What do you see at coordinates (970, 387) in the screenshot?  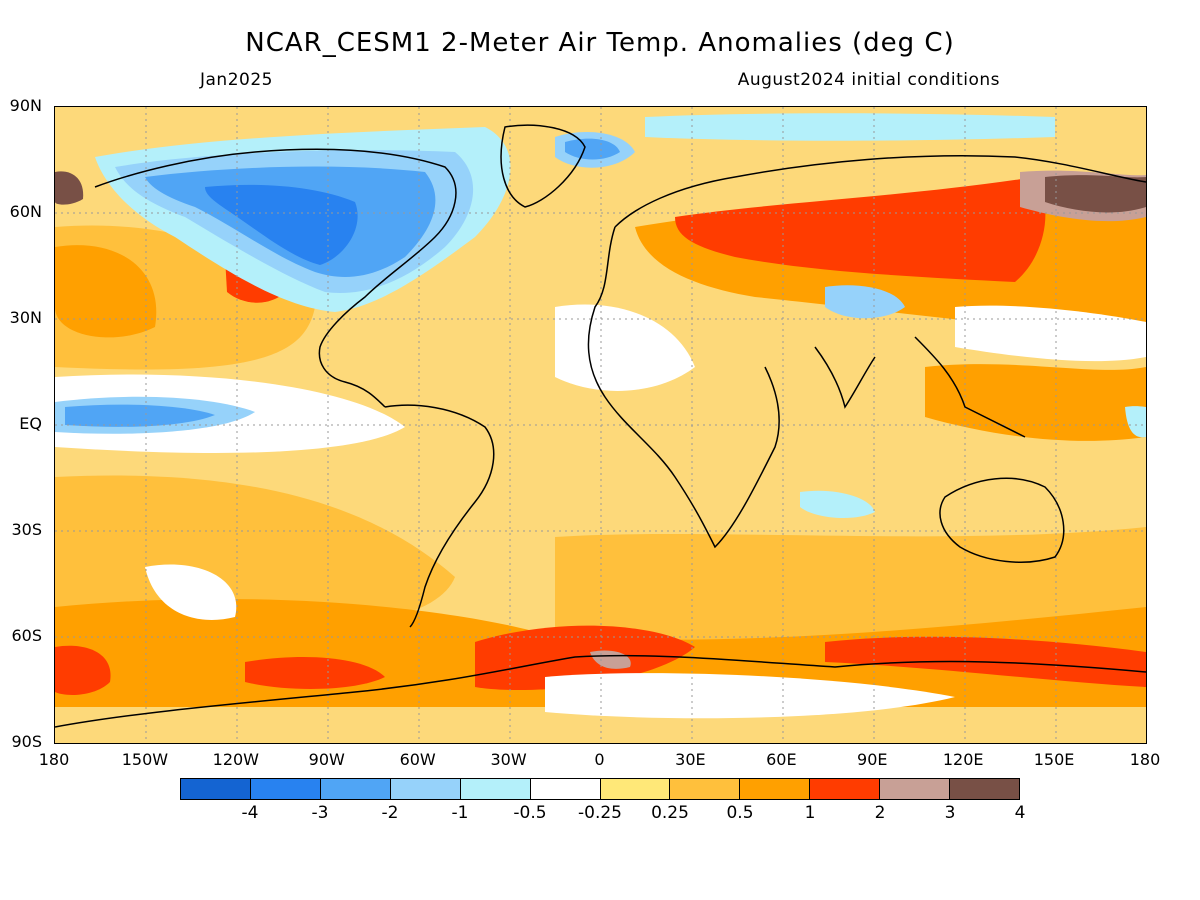 I see `southeast-asia-coast` at bounding box center [970, 387].